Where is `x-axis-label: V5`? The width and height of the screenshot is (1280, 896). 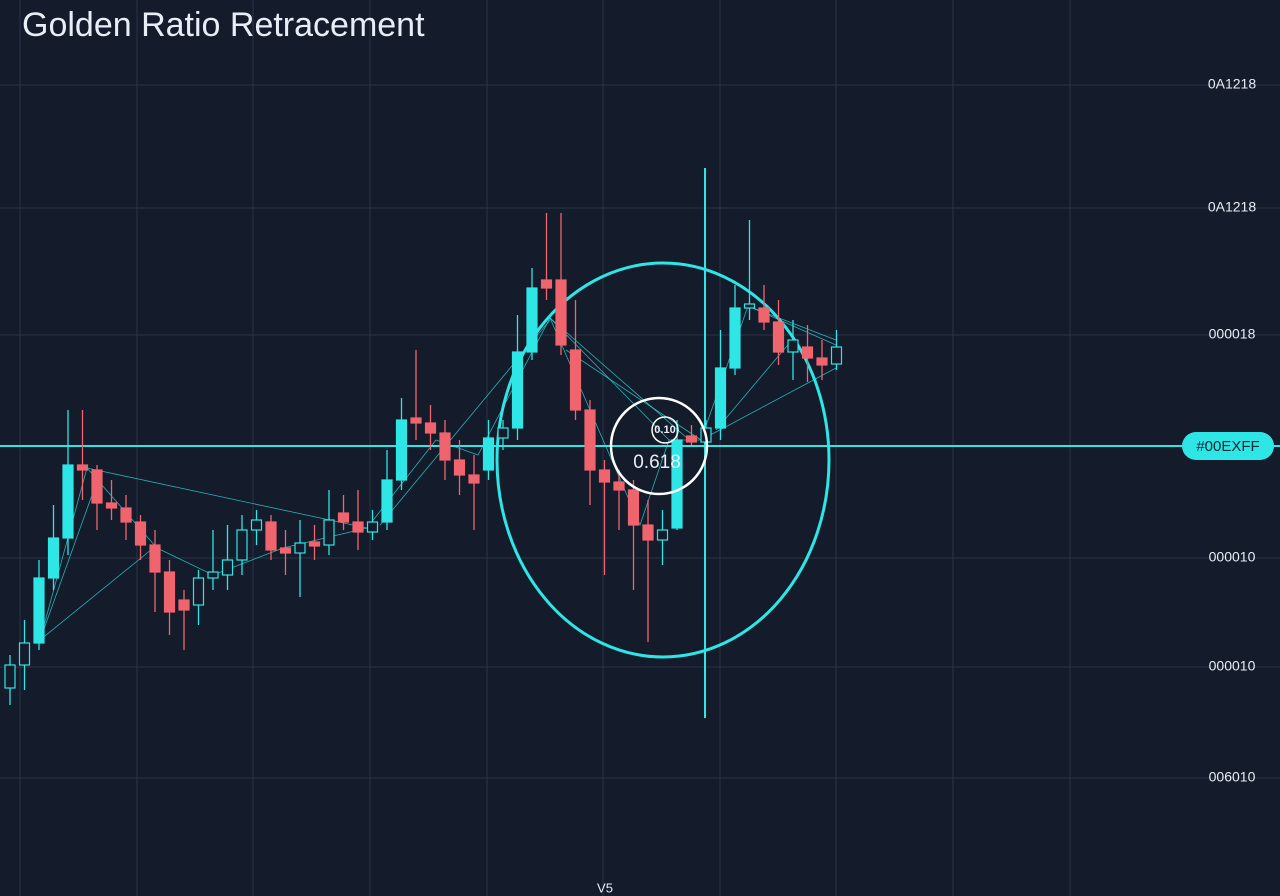
x-axis-label: V5 is located at coordinates (605, 887).